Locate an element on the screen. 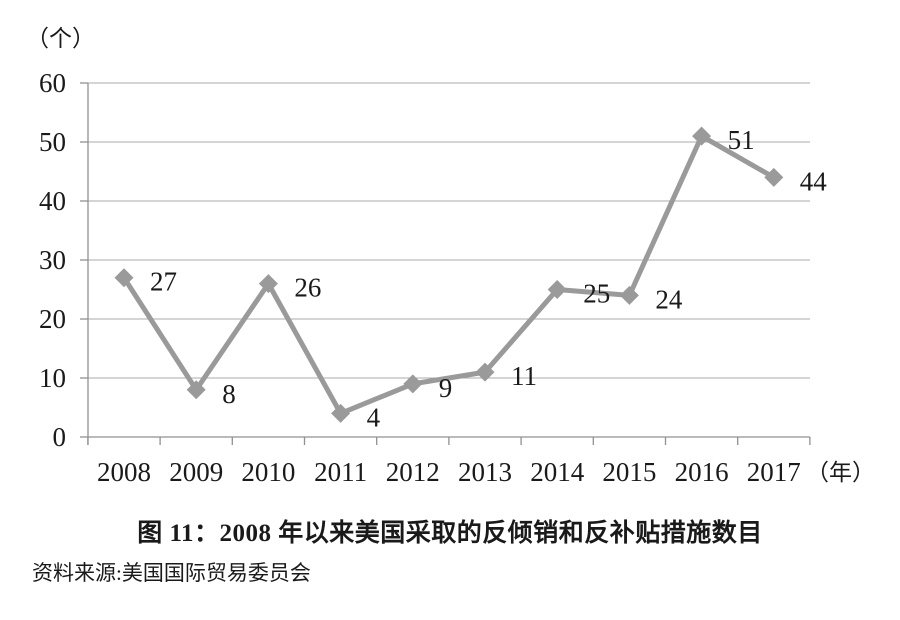 This screenshot has width=900, height=620. data-point-marker-2013 is located at coordinates (485, 372).